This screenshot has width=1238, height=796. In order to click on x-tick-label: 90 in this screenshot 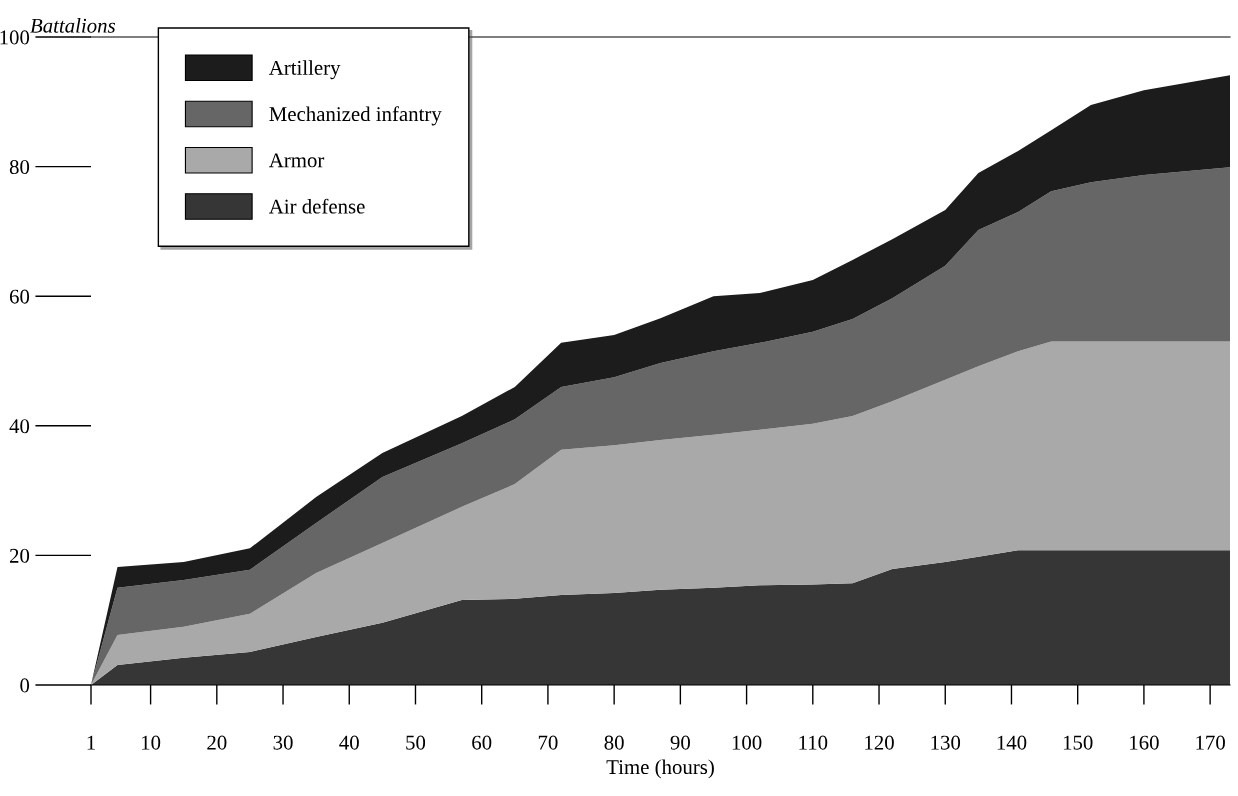, I will do `click(680, 742)`.